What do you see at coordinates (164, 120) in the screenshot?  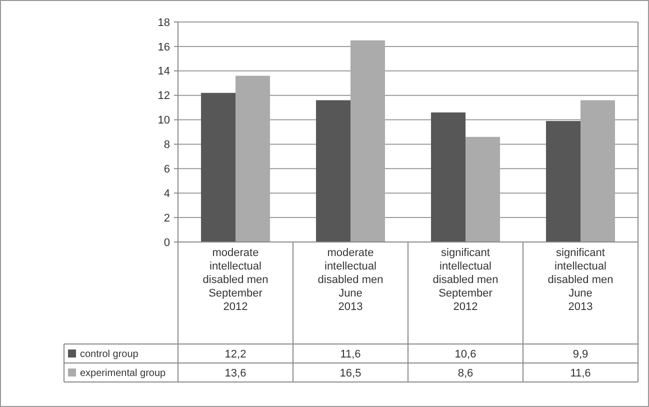 I see `y-tick-label: 10` at bounding box center [164, 120].